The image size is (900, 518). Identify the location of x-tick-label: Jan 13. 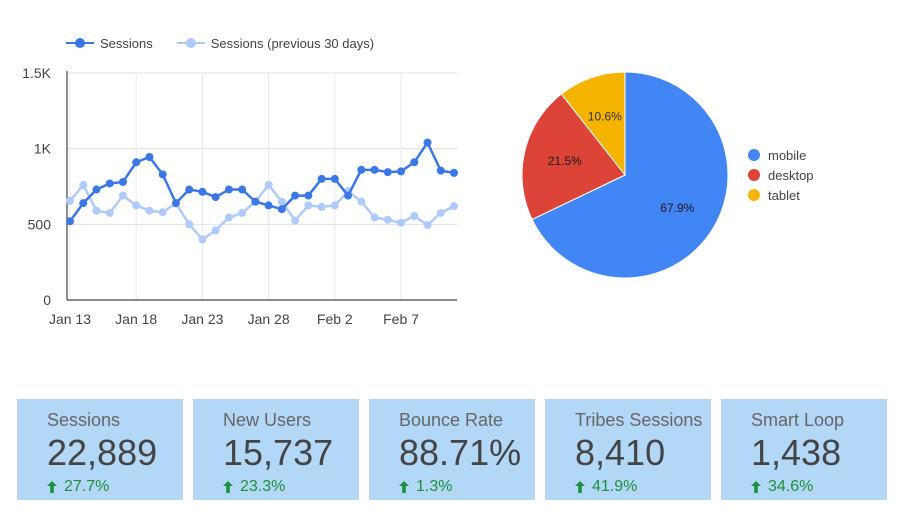
(70, 319).